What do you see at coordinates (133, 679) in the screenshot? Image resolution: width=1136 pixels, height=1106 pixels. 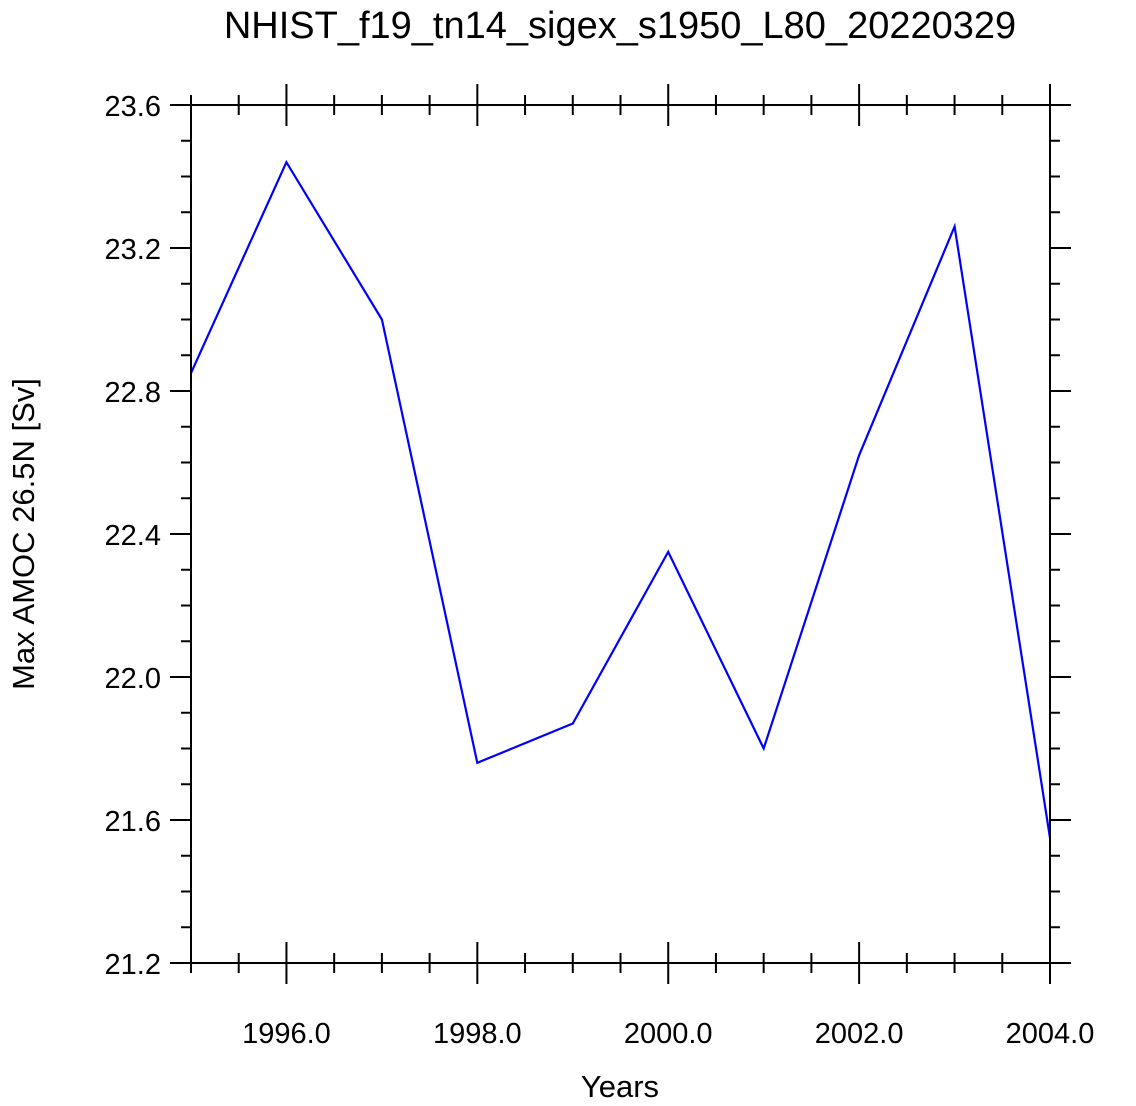 I see `y-tick-label: 22.0` at bounding box center [133, 679].